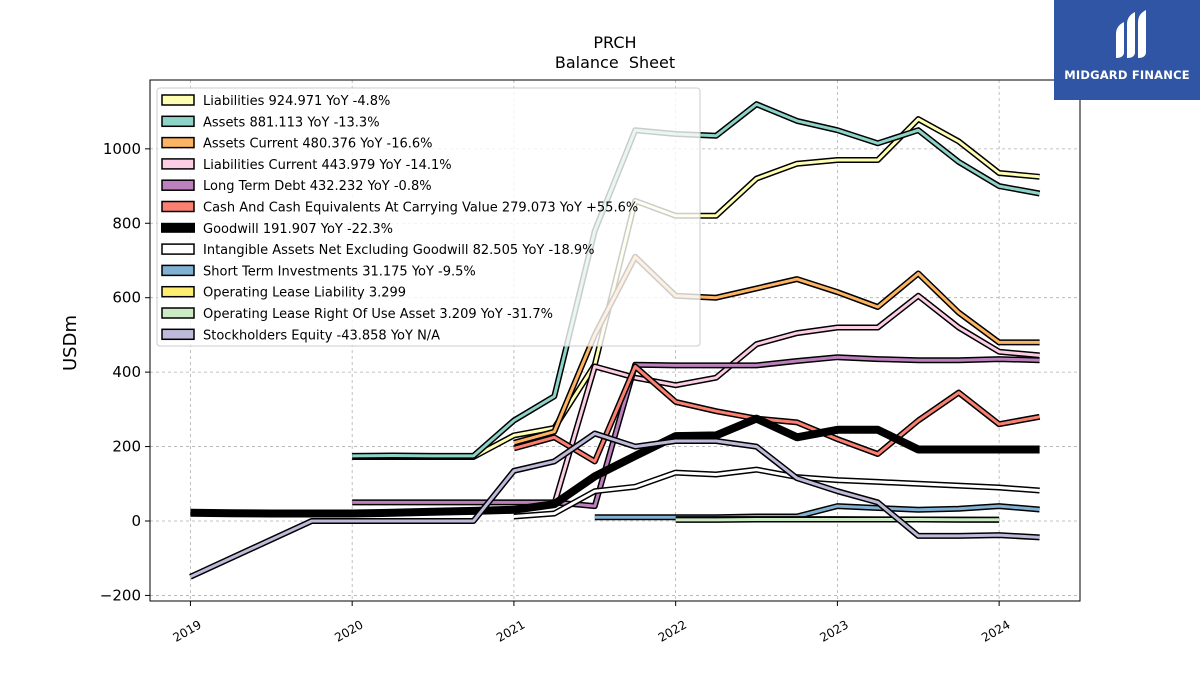 Image resolution: width=1200 pixels, height=675 pixels. I want to click on logo-mark-icon, so click(1131, 34).